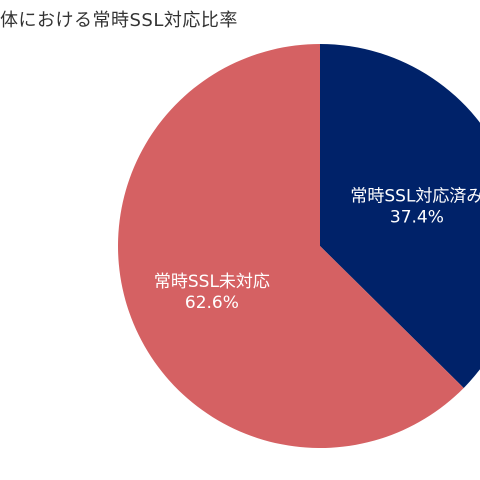 This screenshot has height=480, width=480. I want to click on chart-title: 体における常時SSL対応比率, so click(119, 20).